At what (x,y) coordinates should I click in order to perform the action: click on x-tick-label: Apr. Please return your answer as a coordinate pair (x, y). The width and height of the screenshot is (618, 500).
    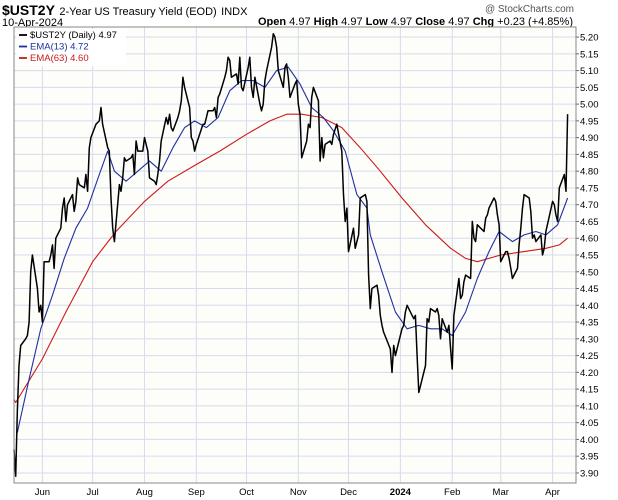
    Looking at the image, I should click on (552, 492).